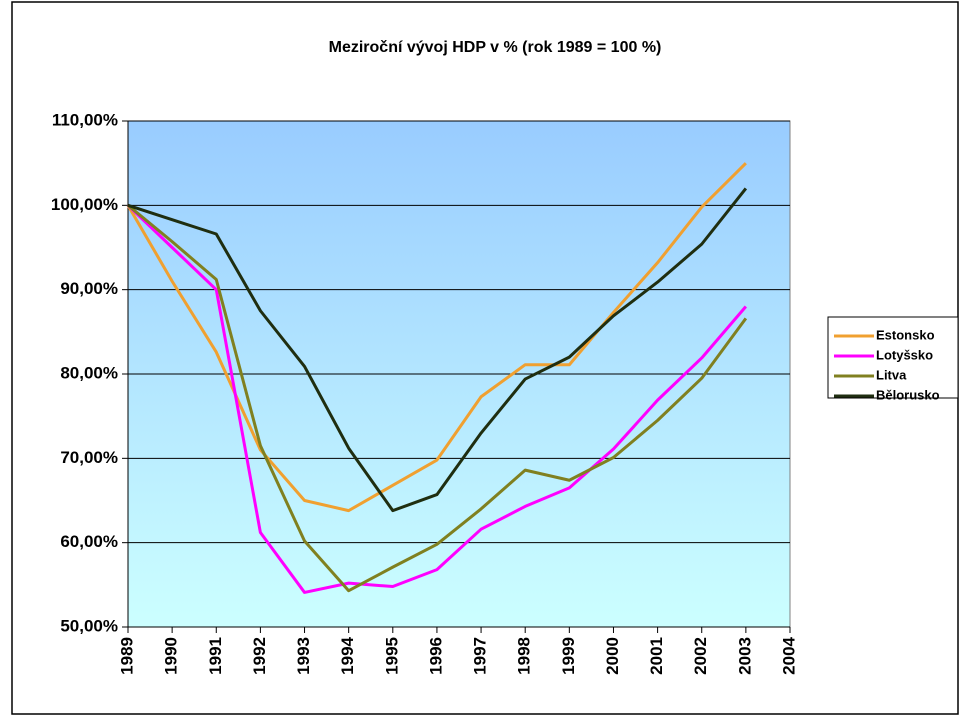 The height and width of the screenshot is (720, 961). What do you see at coordinates (171, 656) in the screenshot?
I see `x-tick-label: 1990` at bounding box center [171, 656].